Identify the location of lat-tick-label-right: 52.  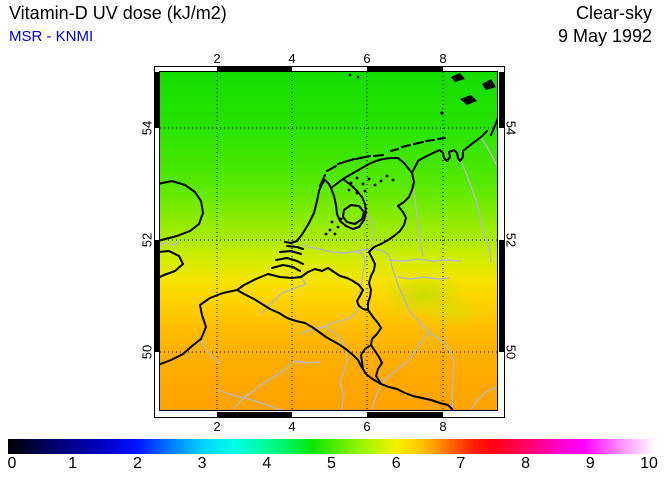
(511, 240).